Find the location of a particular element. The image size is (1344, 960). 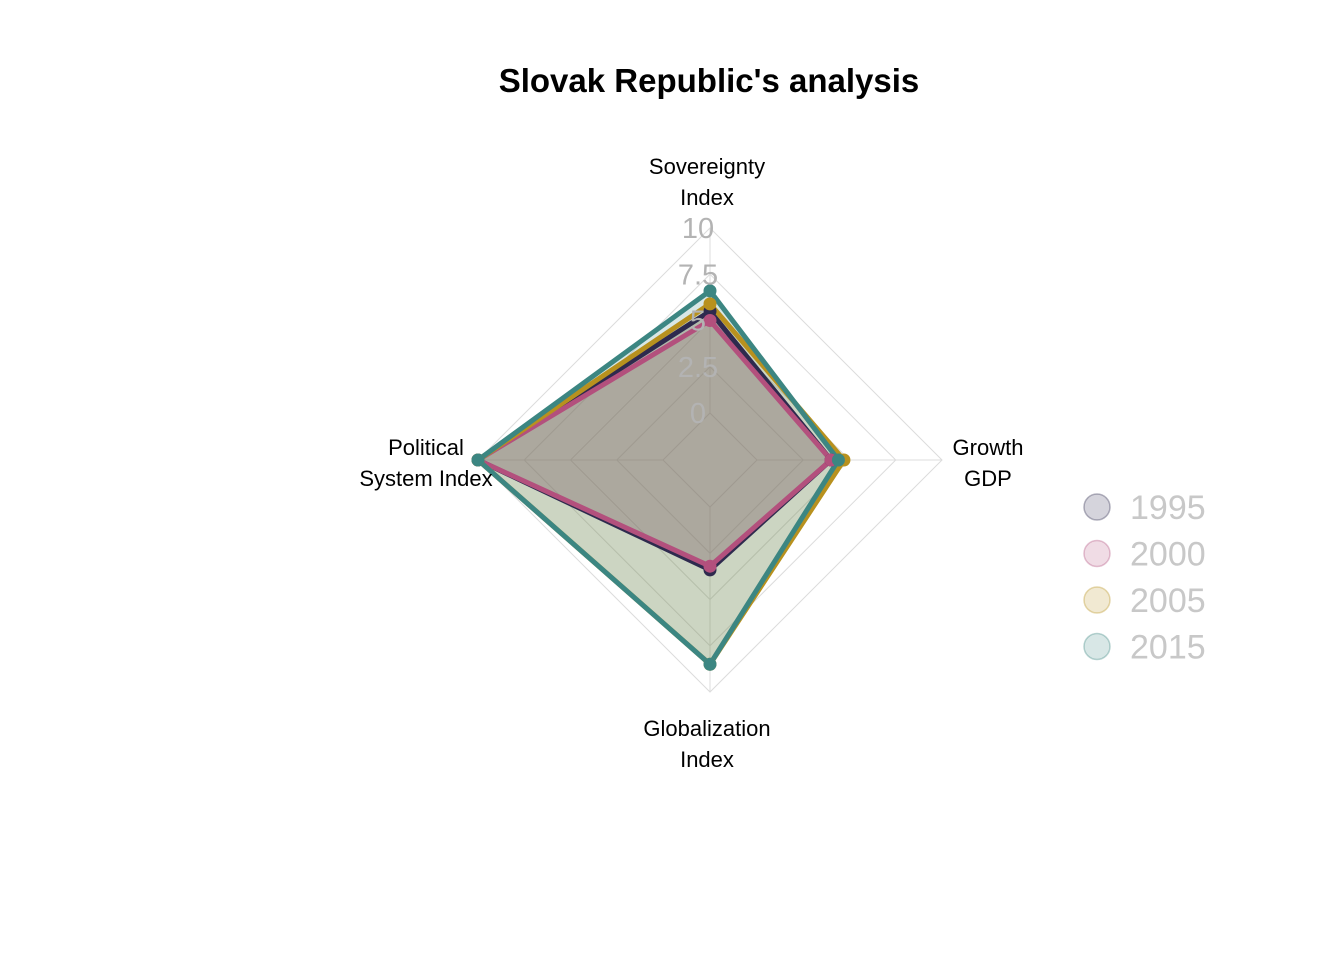

legend: 1995 2000 2005 2015 is located at coordinates (1144, 578).